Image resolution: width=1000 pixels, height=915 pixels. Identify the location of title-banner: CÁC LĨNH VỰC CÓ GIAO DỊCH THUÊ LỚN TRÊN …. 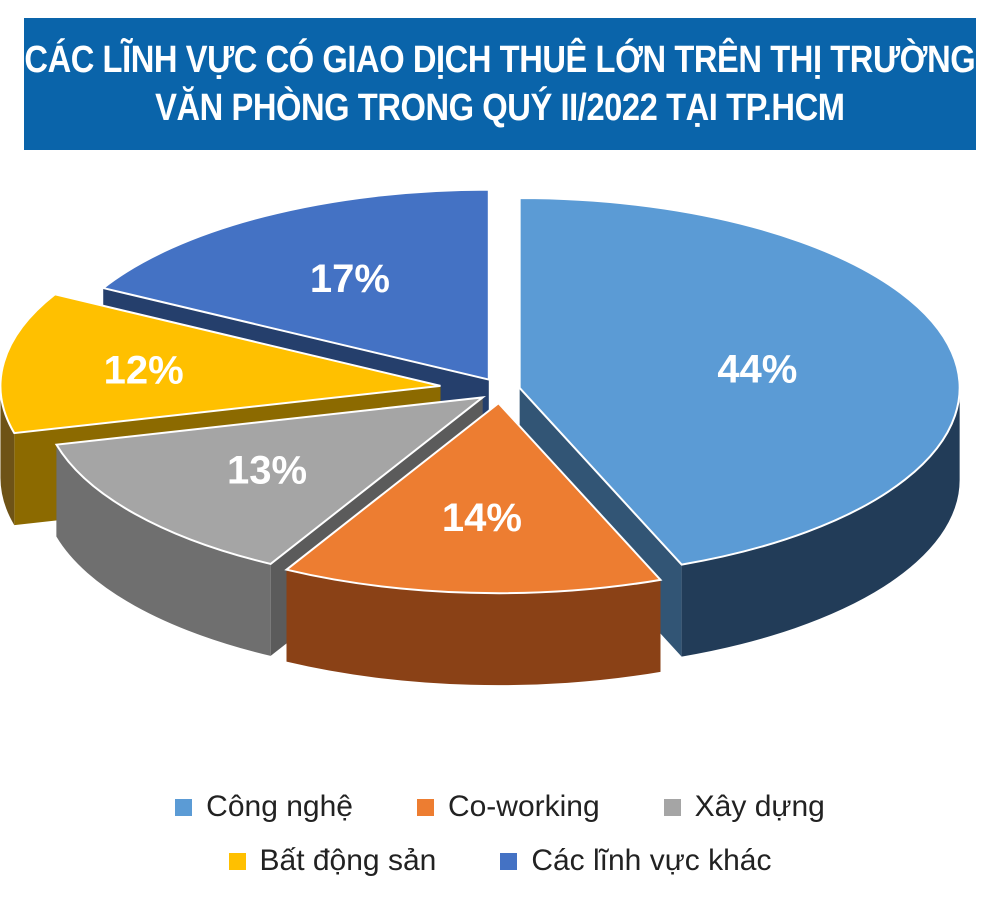
(500, 84).